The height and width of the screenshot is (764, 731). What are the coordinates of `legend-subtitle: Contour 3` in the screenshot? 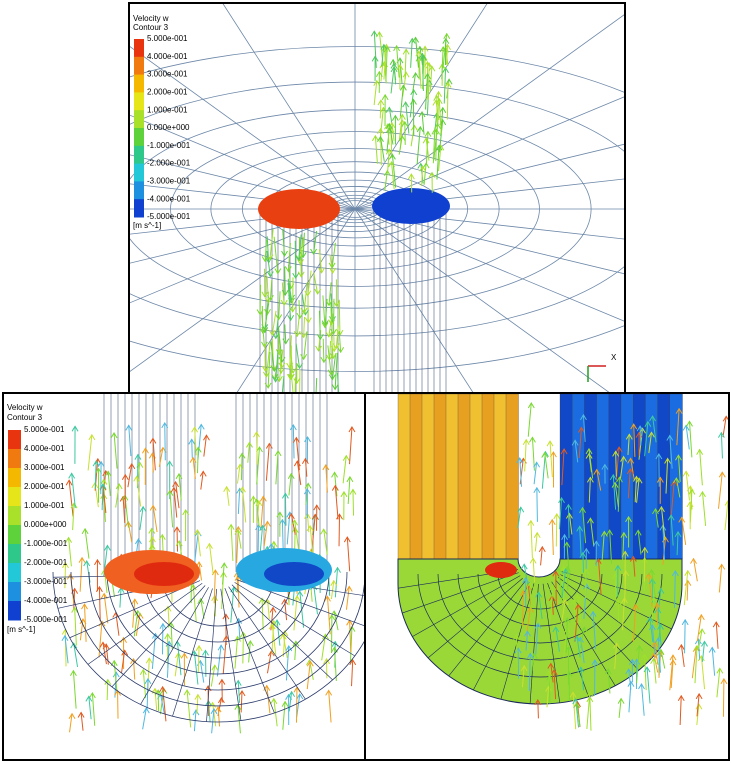 It's located at (151, 27).